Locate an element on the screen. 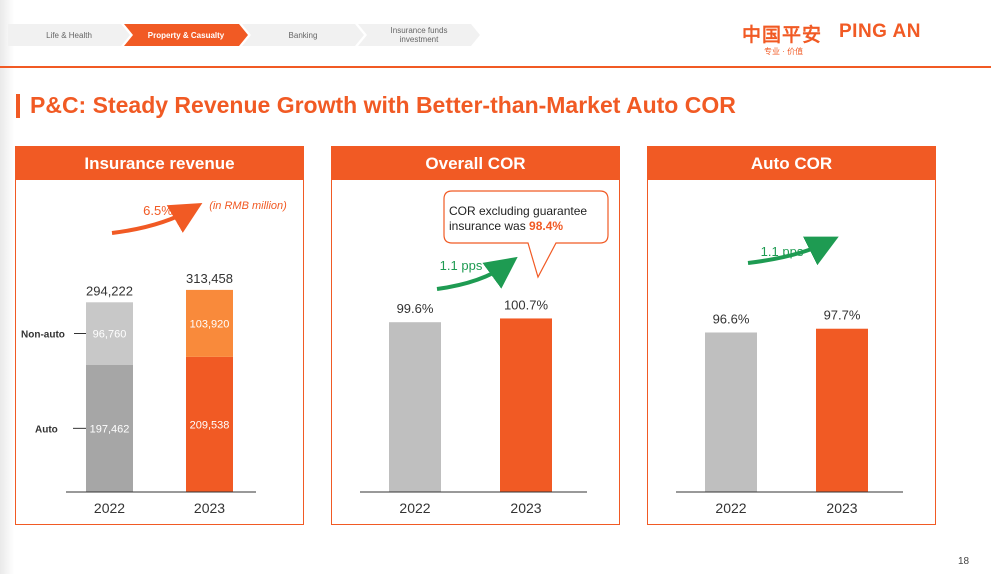 The height and width of the screenshot is (574, 991). panel-header-overall-cor: Overall COR is located at coordinates (475, 163).